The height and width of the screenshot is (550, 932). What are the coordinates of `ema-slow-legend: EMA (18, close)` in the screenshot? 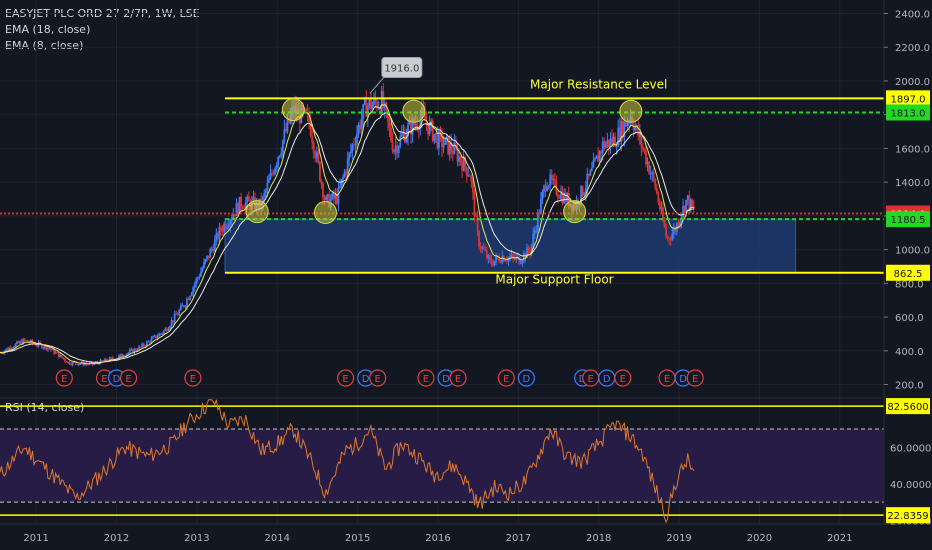 It's located at (48, 29).